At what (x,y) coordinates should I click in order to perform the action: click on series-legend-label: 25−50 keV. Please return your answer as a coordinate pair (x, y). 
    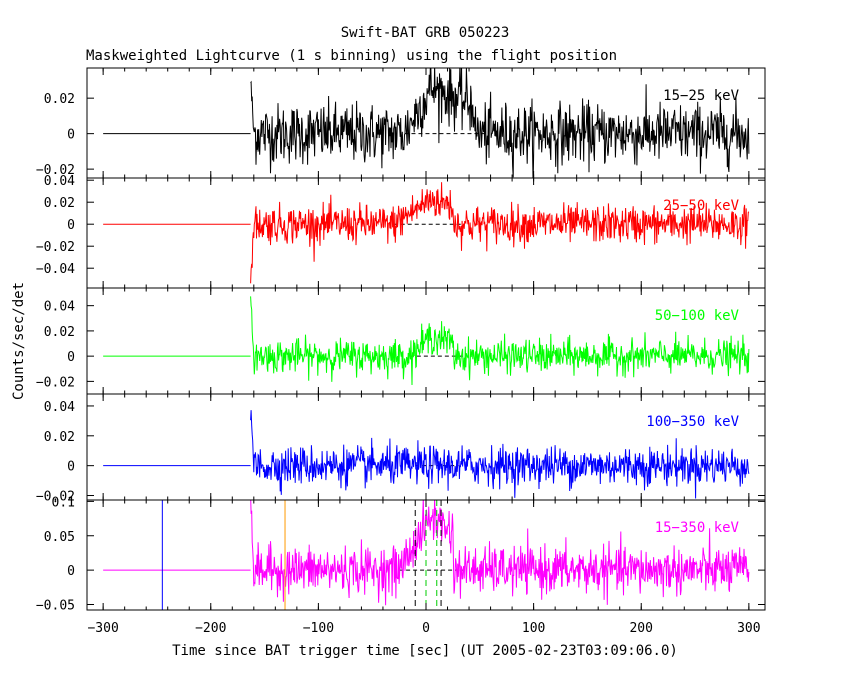
    Looking at the image, I should click on (701, 206).